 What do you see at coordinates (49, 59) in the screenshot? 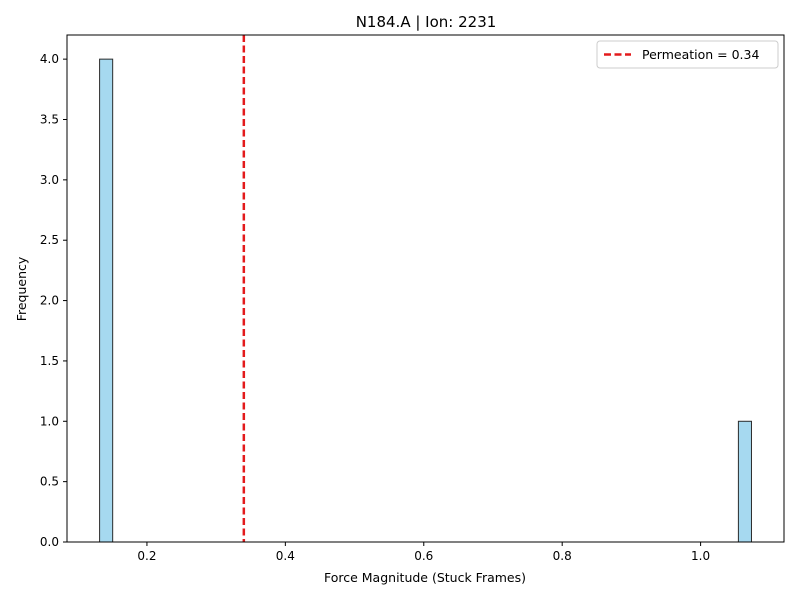
I see `y-tick-label: 4.0` at bounding box center [49, 59].